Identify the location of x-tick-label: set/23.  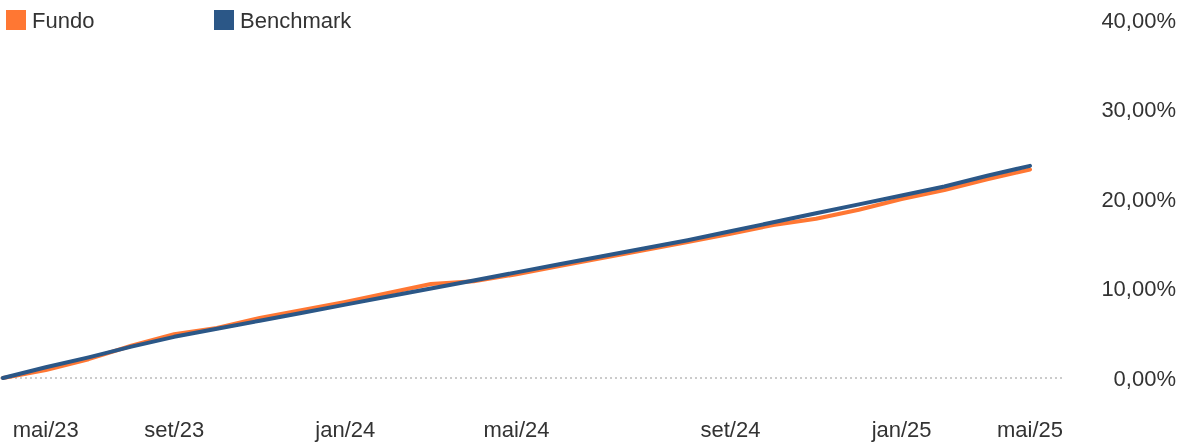
(174, 429).